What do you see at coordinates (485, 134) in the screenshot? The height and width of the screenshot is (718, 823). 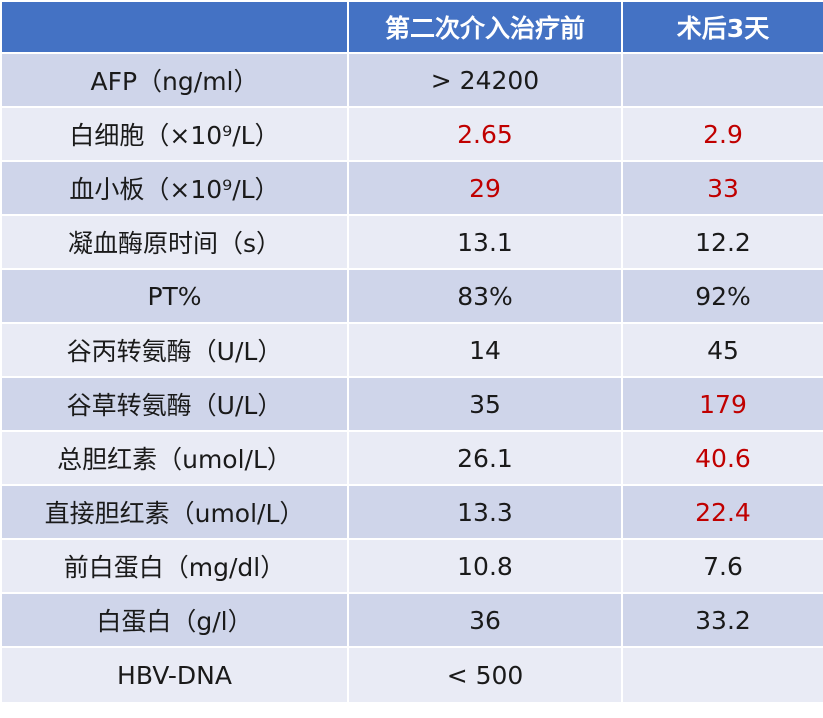 I see `value-cell-before-treatment: 2.65` at bounding box center [485, 134].